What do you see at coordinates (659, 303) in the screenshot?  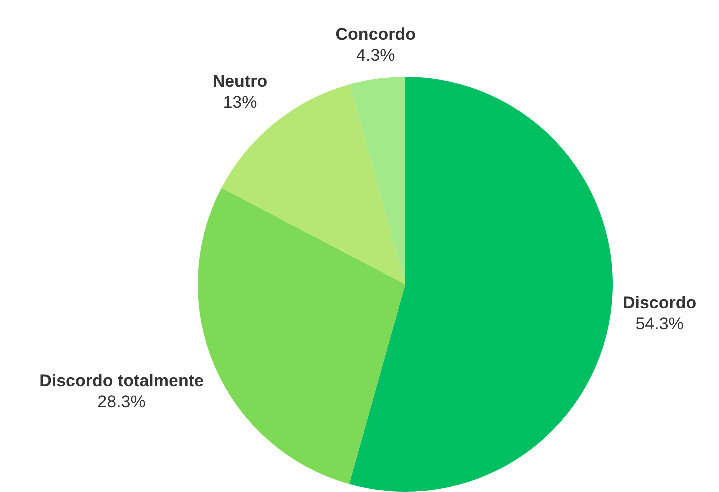 I see `slice-label: Discordo` at bounding box center [659, 303].